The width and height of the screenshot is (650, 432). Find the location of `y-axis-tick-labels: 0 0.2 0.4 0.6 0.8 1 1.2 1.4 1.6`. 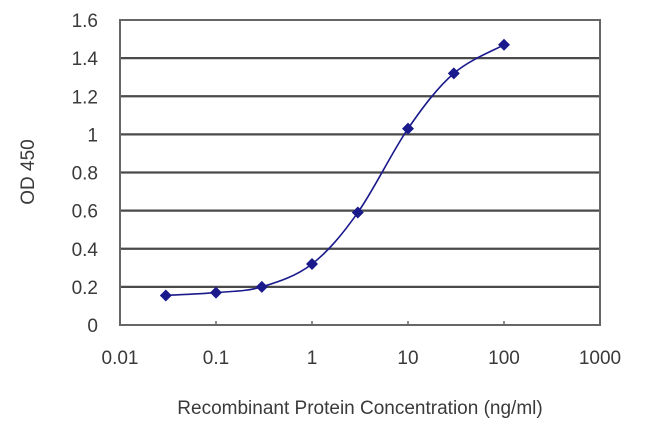

y-axis-tick-labels: 0 0.2 0.4 0.6 0.8 1 1.2 1.4 1.6 is located at coordinates (85, 174).